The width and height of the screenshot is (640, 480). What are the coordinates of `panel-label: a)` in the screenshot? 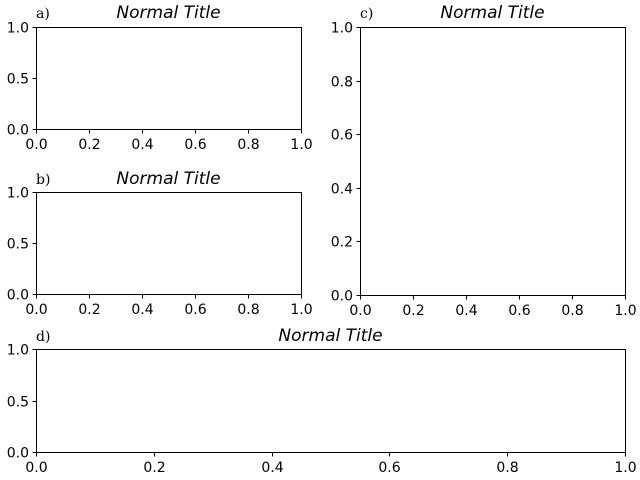 It's located at (43, 14).